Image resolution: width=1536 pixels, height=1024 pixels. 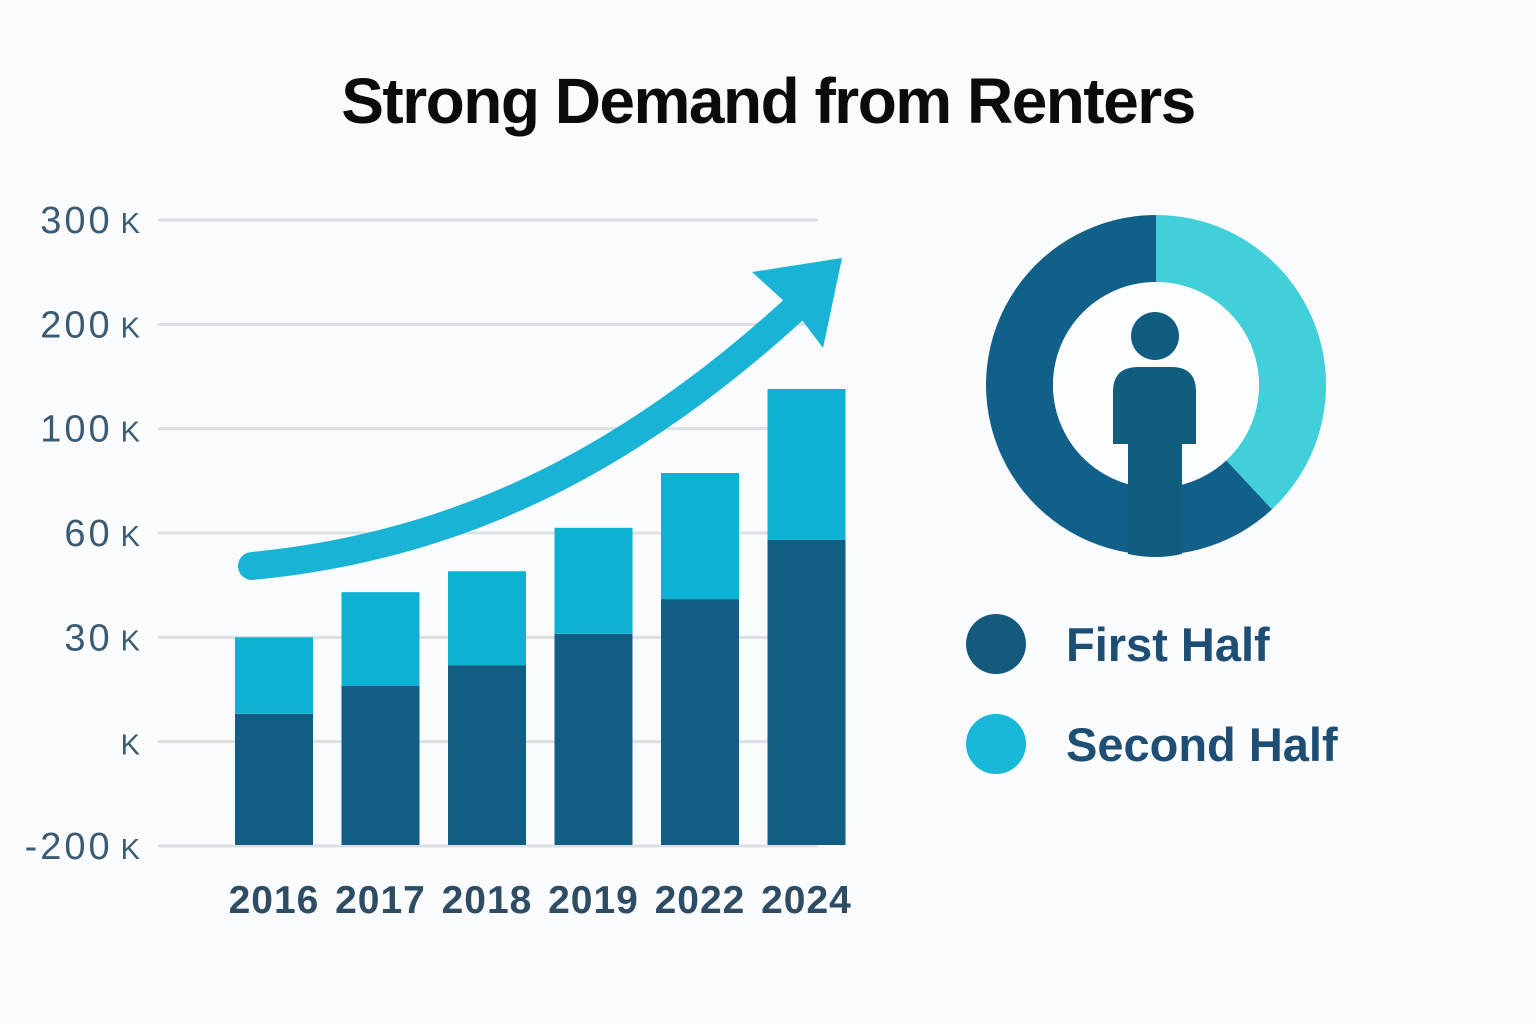 What do you see at coordinates (274, 675) in the screenshot?
I see `bar-segment-second-half-2016` at bounding box center [274, 675].